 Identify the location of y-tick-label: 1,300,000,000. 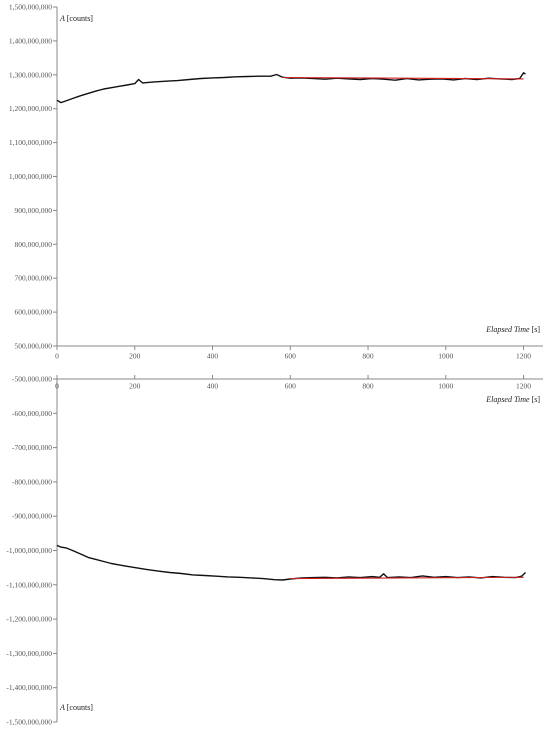
(30, 74).